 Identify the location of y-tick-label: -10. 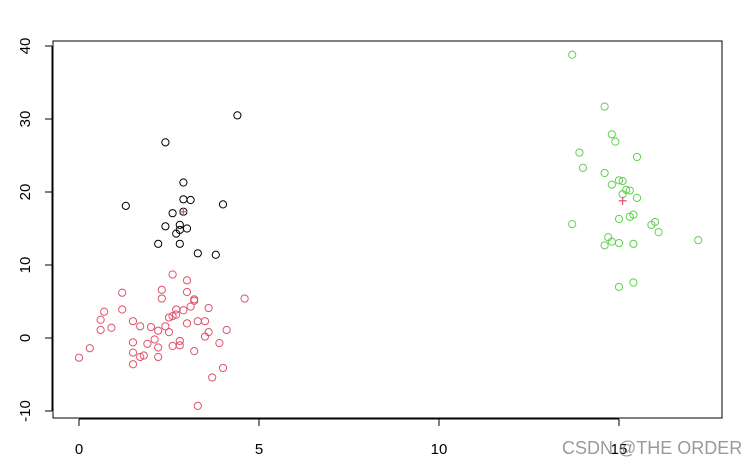
(25, 411).